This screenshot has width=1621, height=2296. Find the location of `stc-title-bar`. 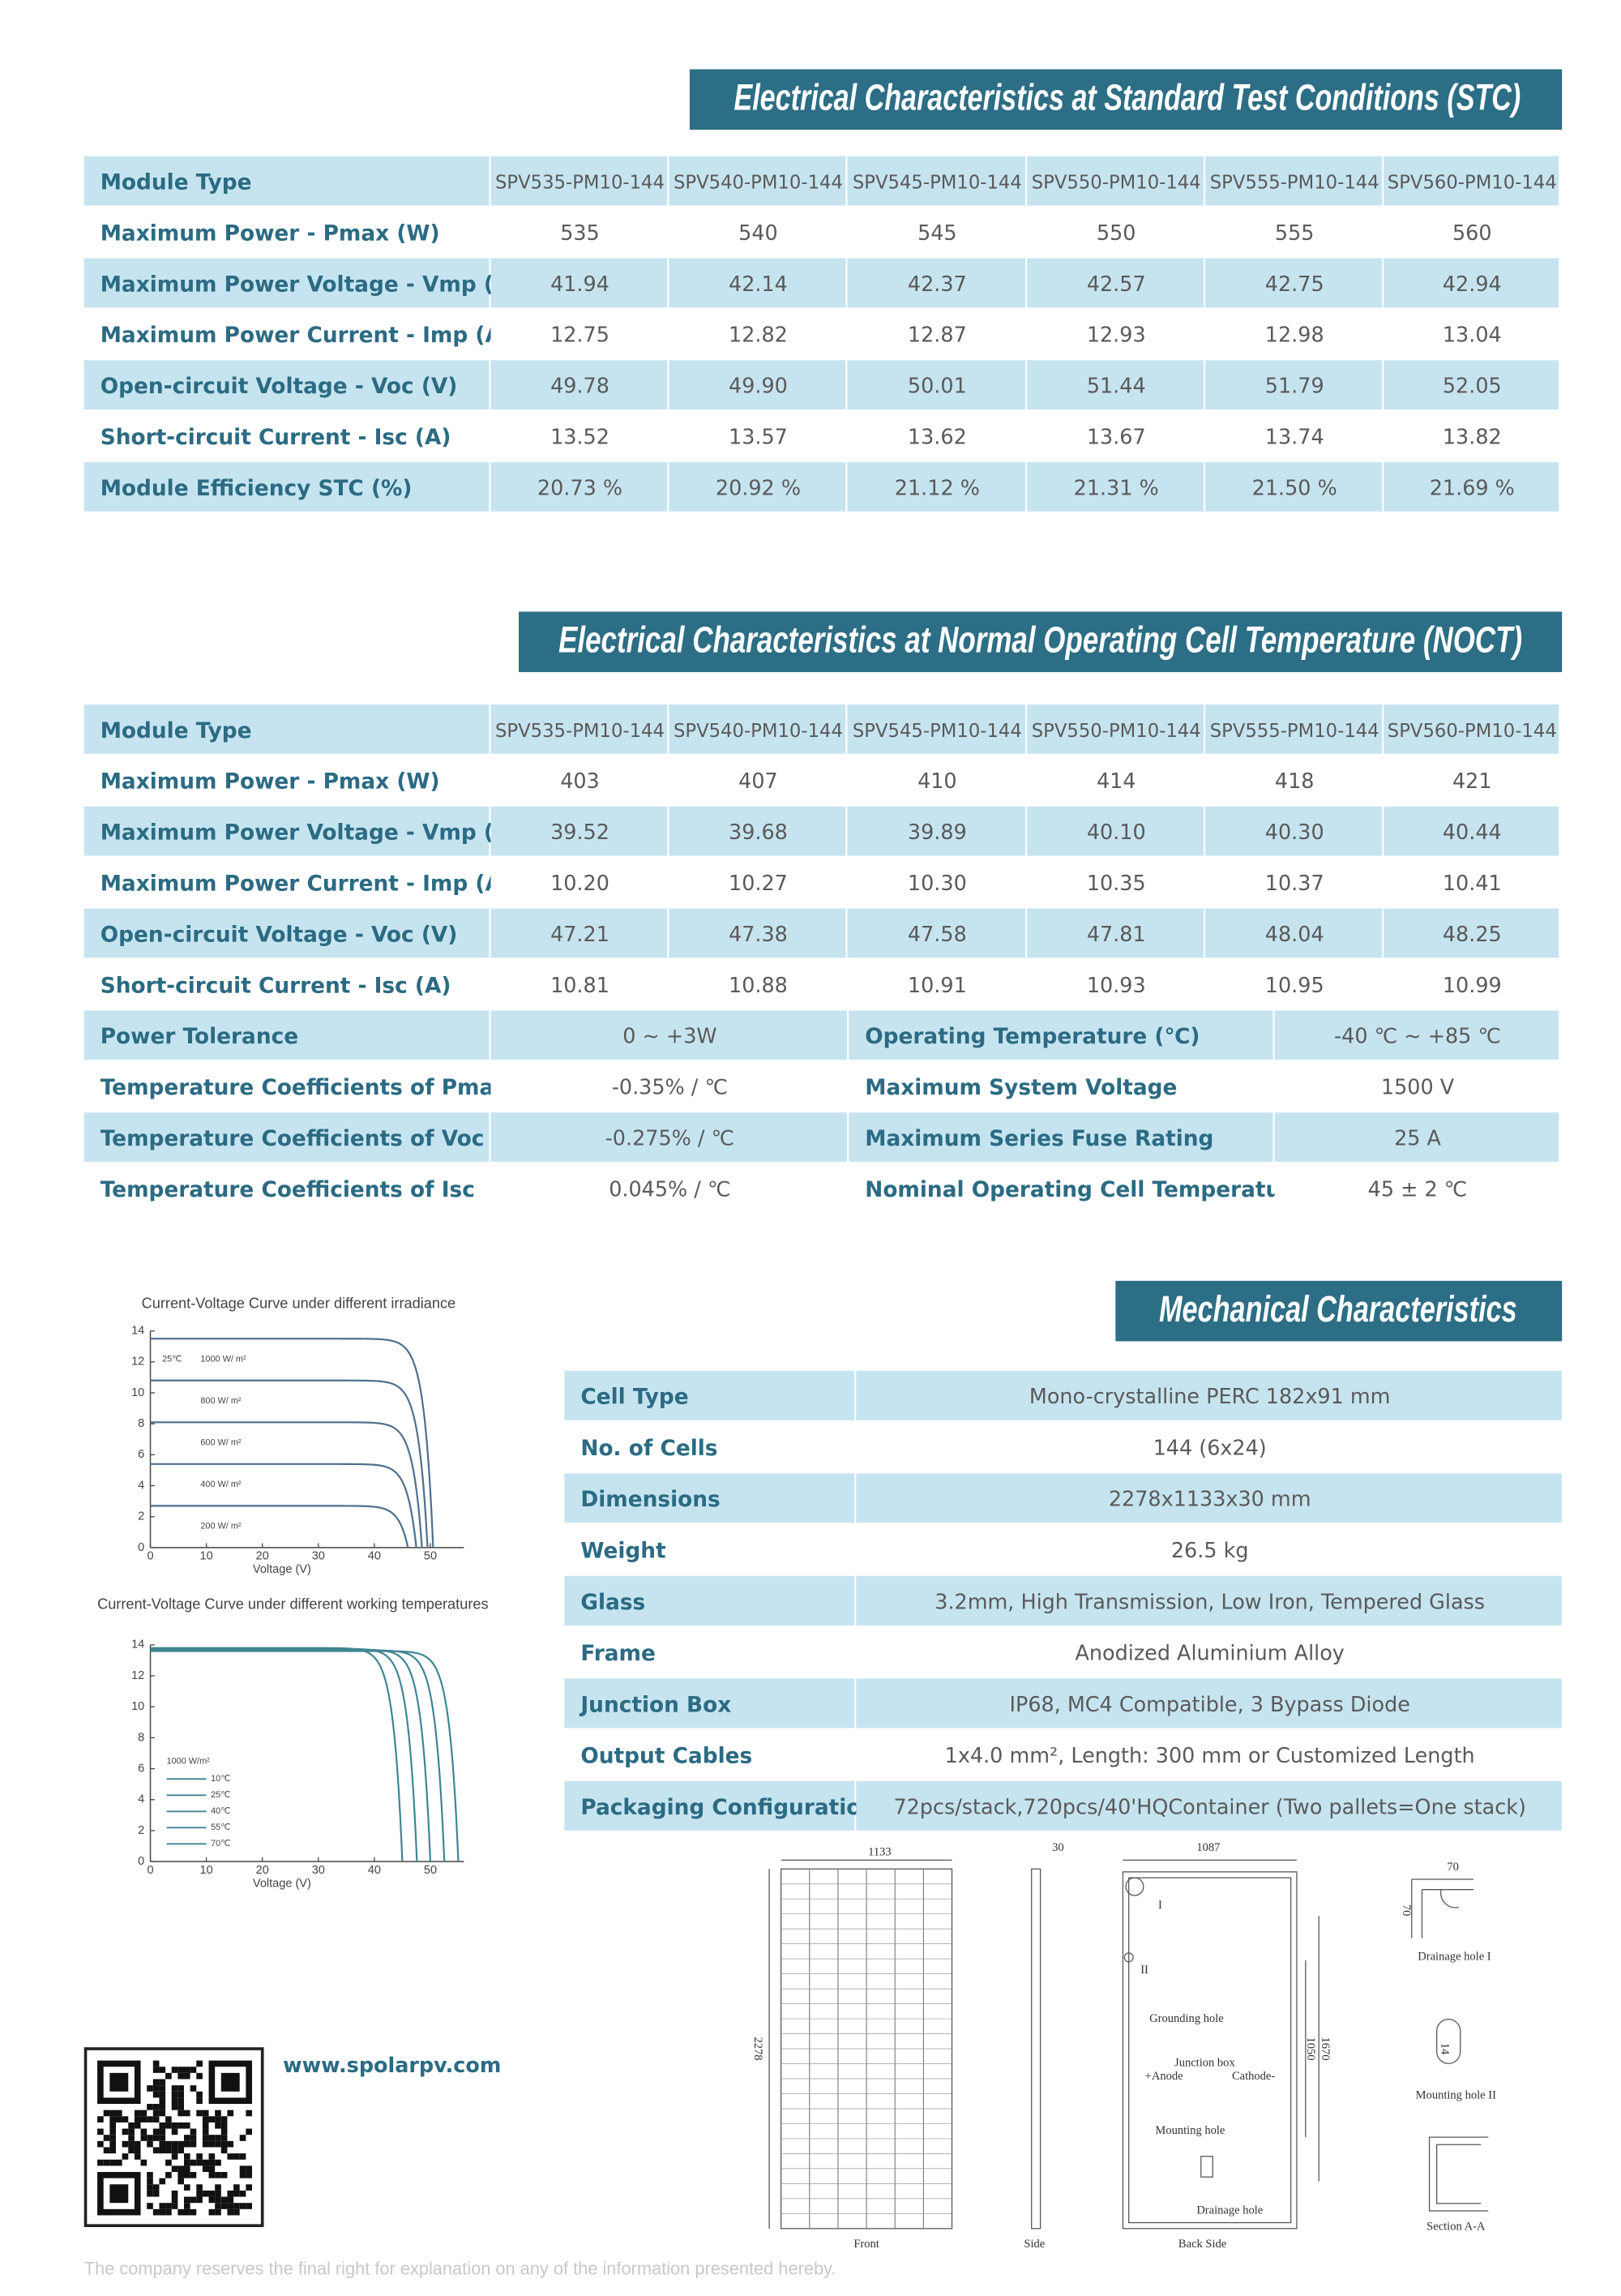

stc-title-bar is located at coordinates (1126, 99).